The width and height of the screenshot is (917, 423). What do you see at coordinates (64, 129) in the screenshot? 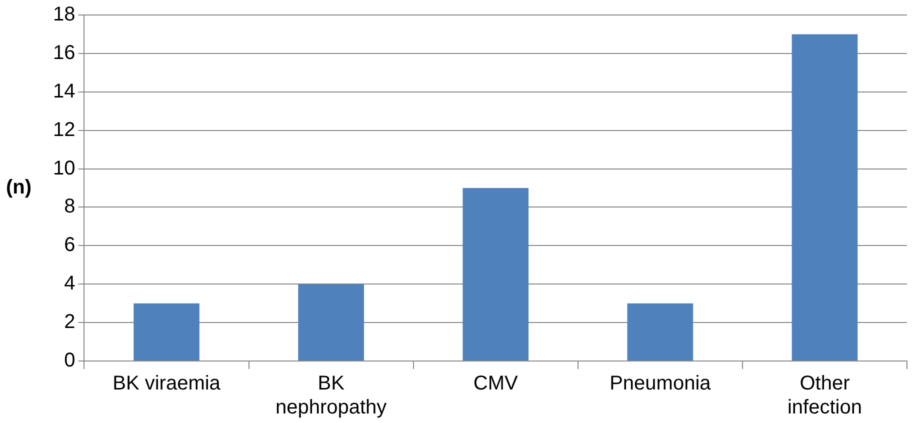
I see `y-tick-label: 12` at bounding box center [64, 129].